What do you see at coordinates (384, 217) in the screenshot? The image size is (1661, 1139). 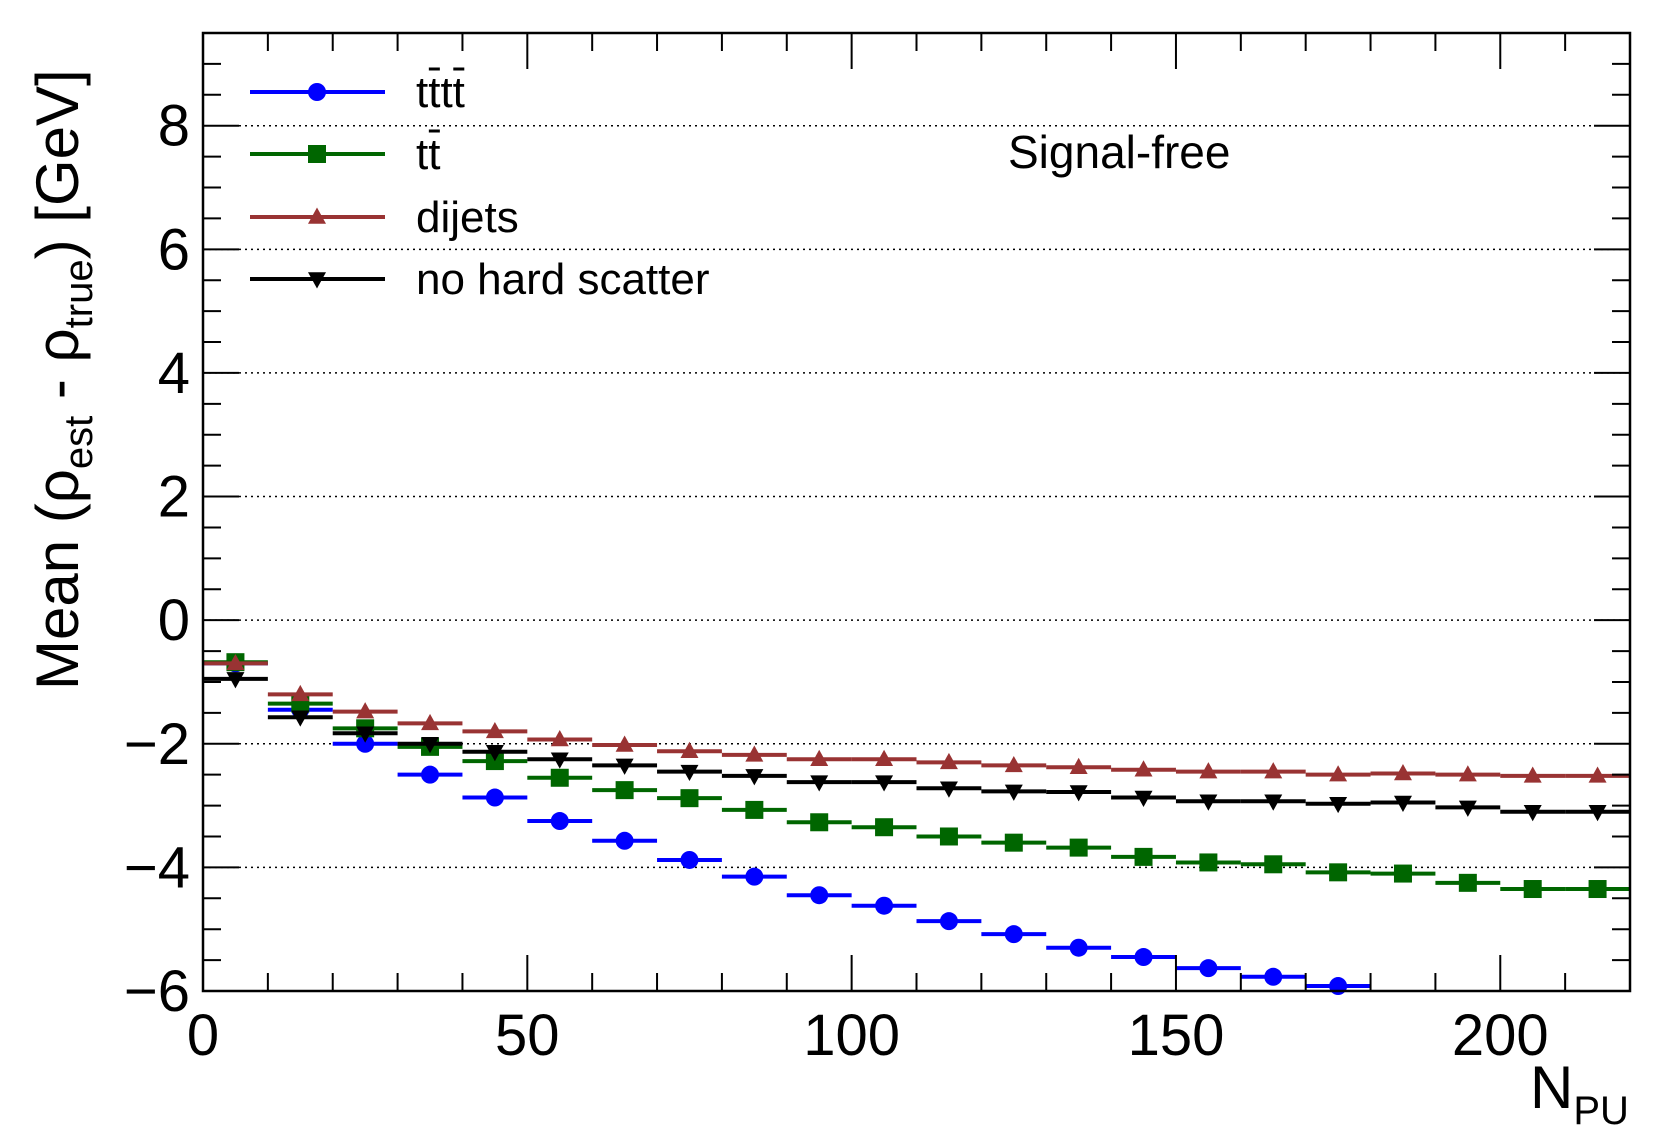 I see `legend-item-dijets: dijets` at bounding box center [384, 217].